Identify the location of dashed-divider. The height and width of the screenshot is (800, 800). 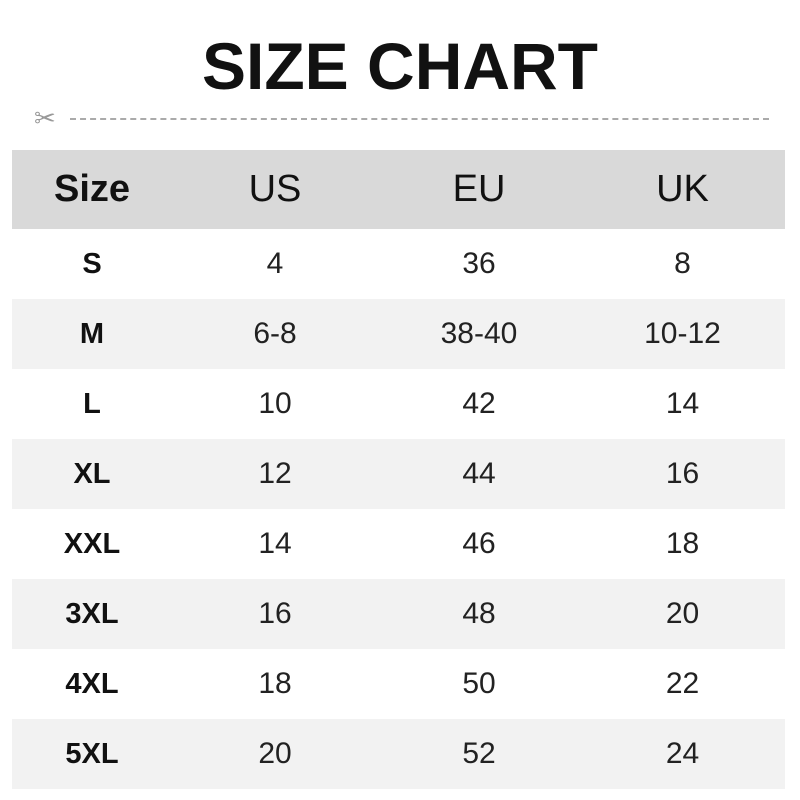
(419, 119).